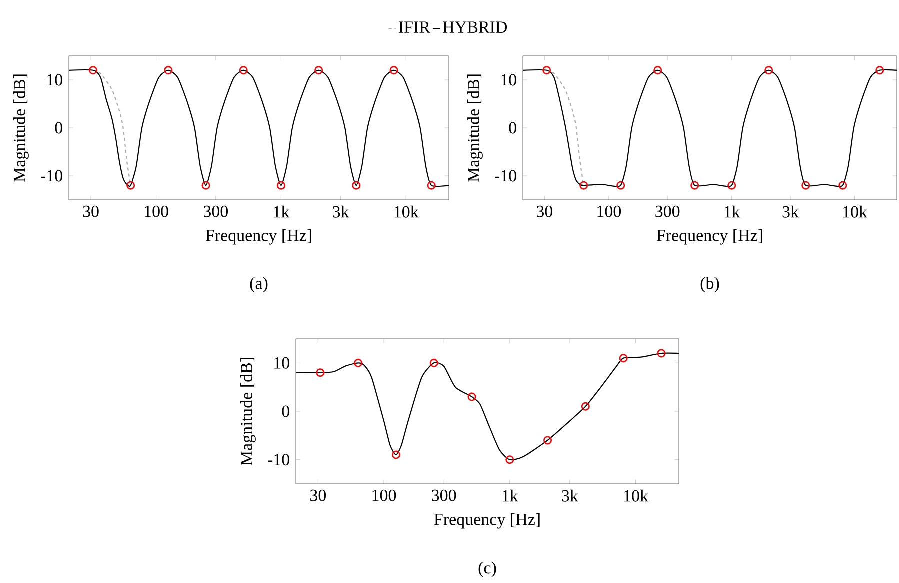 The image size is (899, 583). I want to click on legend-label: HYBRID, so click(475, 28).